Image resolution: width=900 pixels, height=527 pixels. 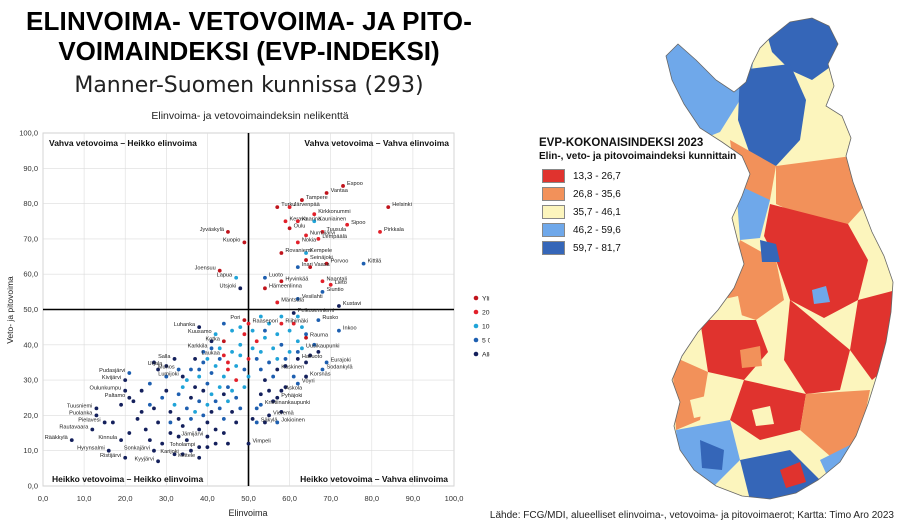 I want to click on x-tick-label: 10,0, so click(x=84, y=498).